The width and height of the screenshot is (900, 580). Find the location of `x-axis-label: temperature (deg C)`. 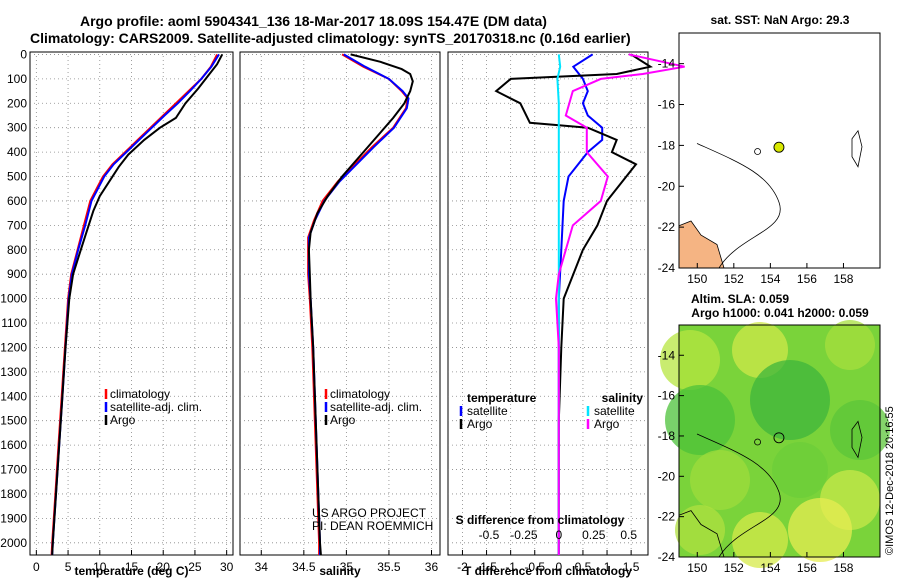

x-axis-label: temperature (deg C) is located at coordinates (131, 571).